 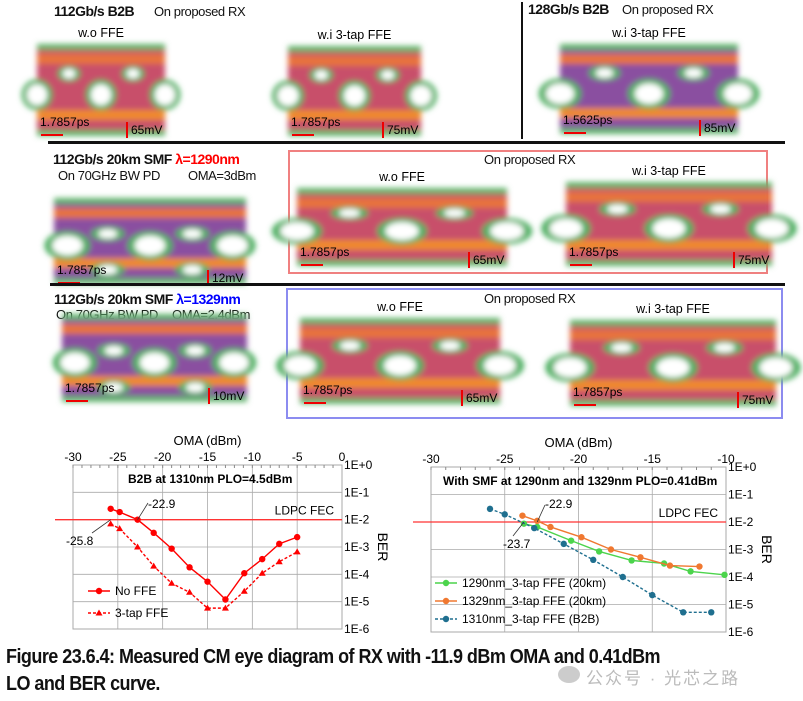 I want to click on voltage-scale-label: 12mV, so click(x=227, y=278).